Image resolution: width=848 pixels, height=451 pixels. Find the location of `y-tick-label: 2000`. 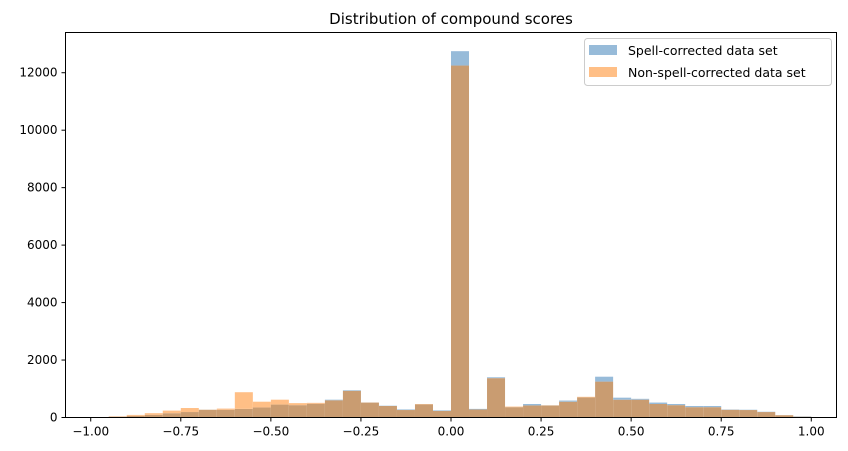

y-tick-label: 2000 is located at coordinates (42, 360).